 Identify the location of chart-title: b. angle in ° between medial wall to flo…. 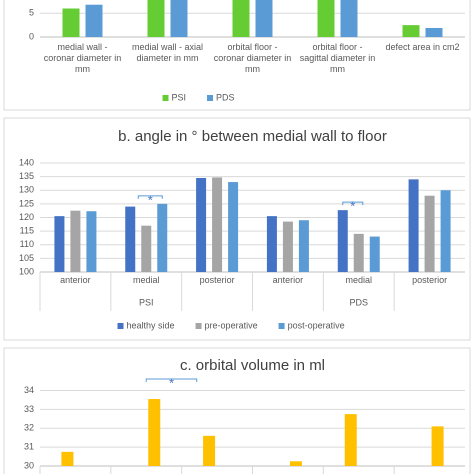
(252, 136).